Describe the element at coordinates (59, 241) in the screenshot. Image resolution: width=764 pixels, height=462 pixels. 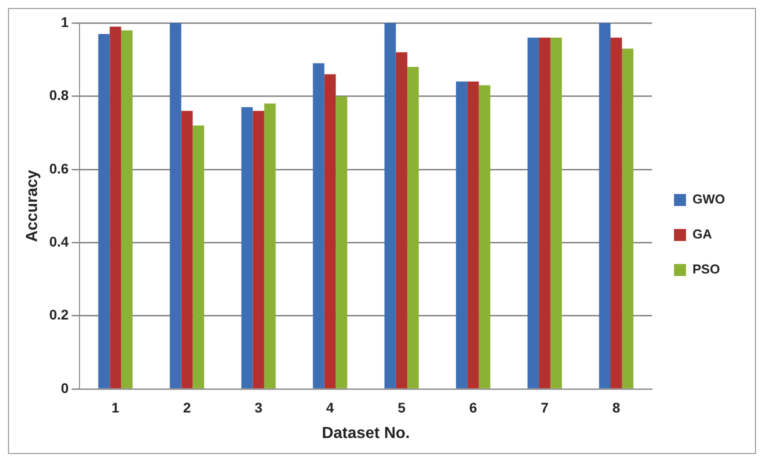
I see `y-tick-label: 0.4` at that location.